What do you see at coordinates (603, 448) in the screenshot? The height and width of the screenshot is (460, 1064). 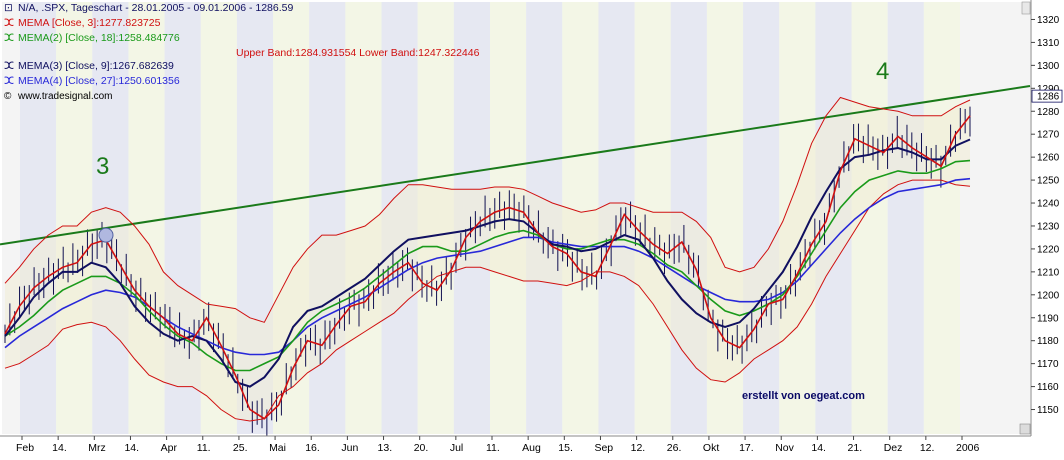 I see `x-tick-label: Sep` at bounding box center [603, 448].